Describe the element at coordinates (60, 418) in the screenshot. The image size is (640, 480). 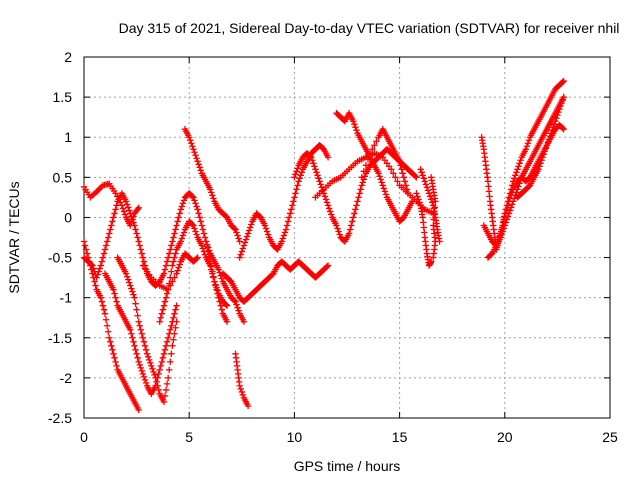
I see `y-tick-label: -2.5` at that location.